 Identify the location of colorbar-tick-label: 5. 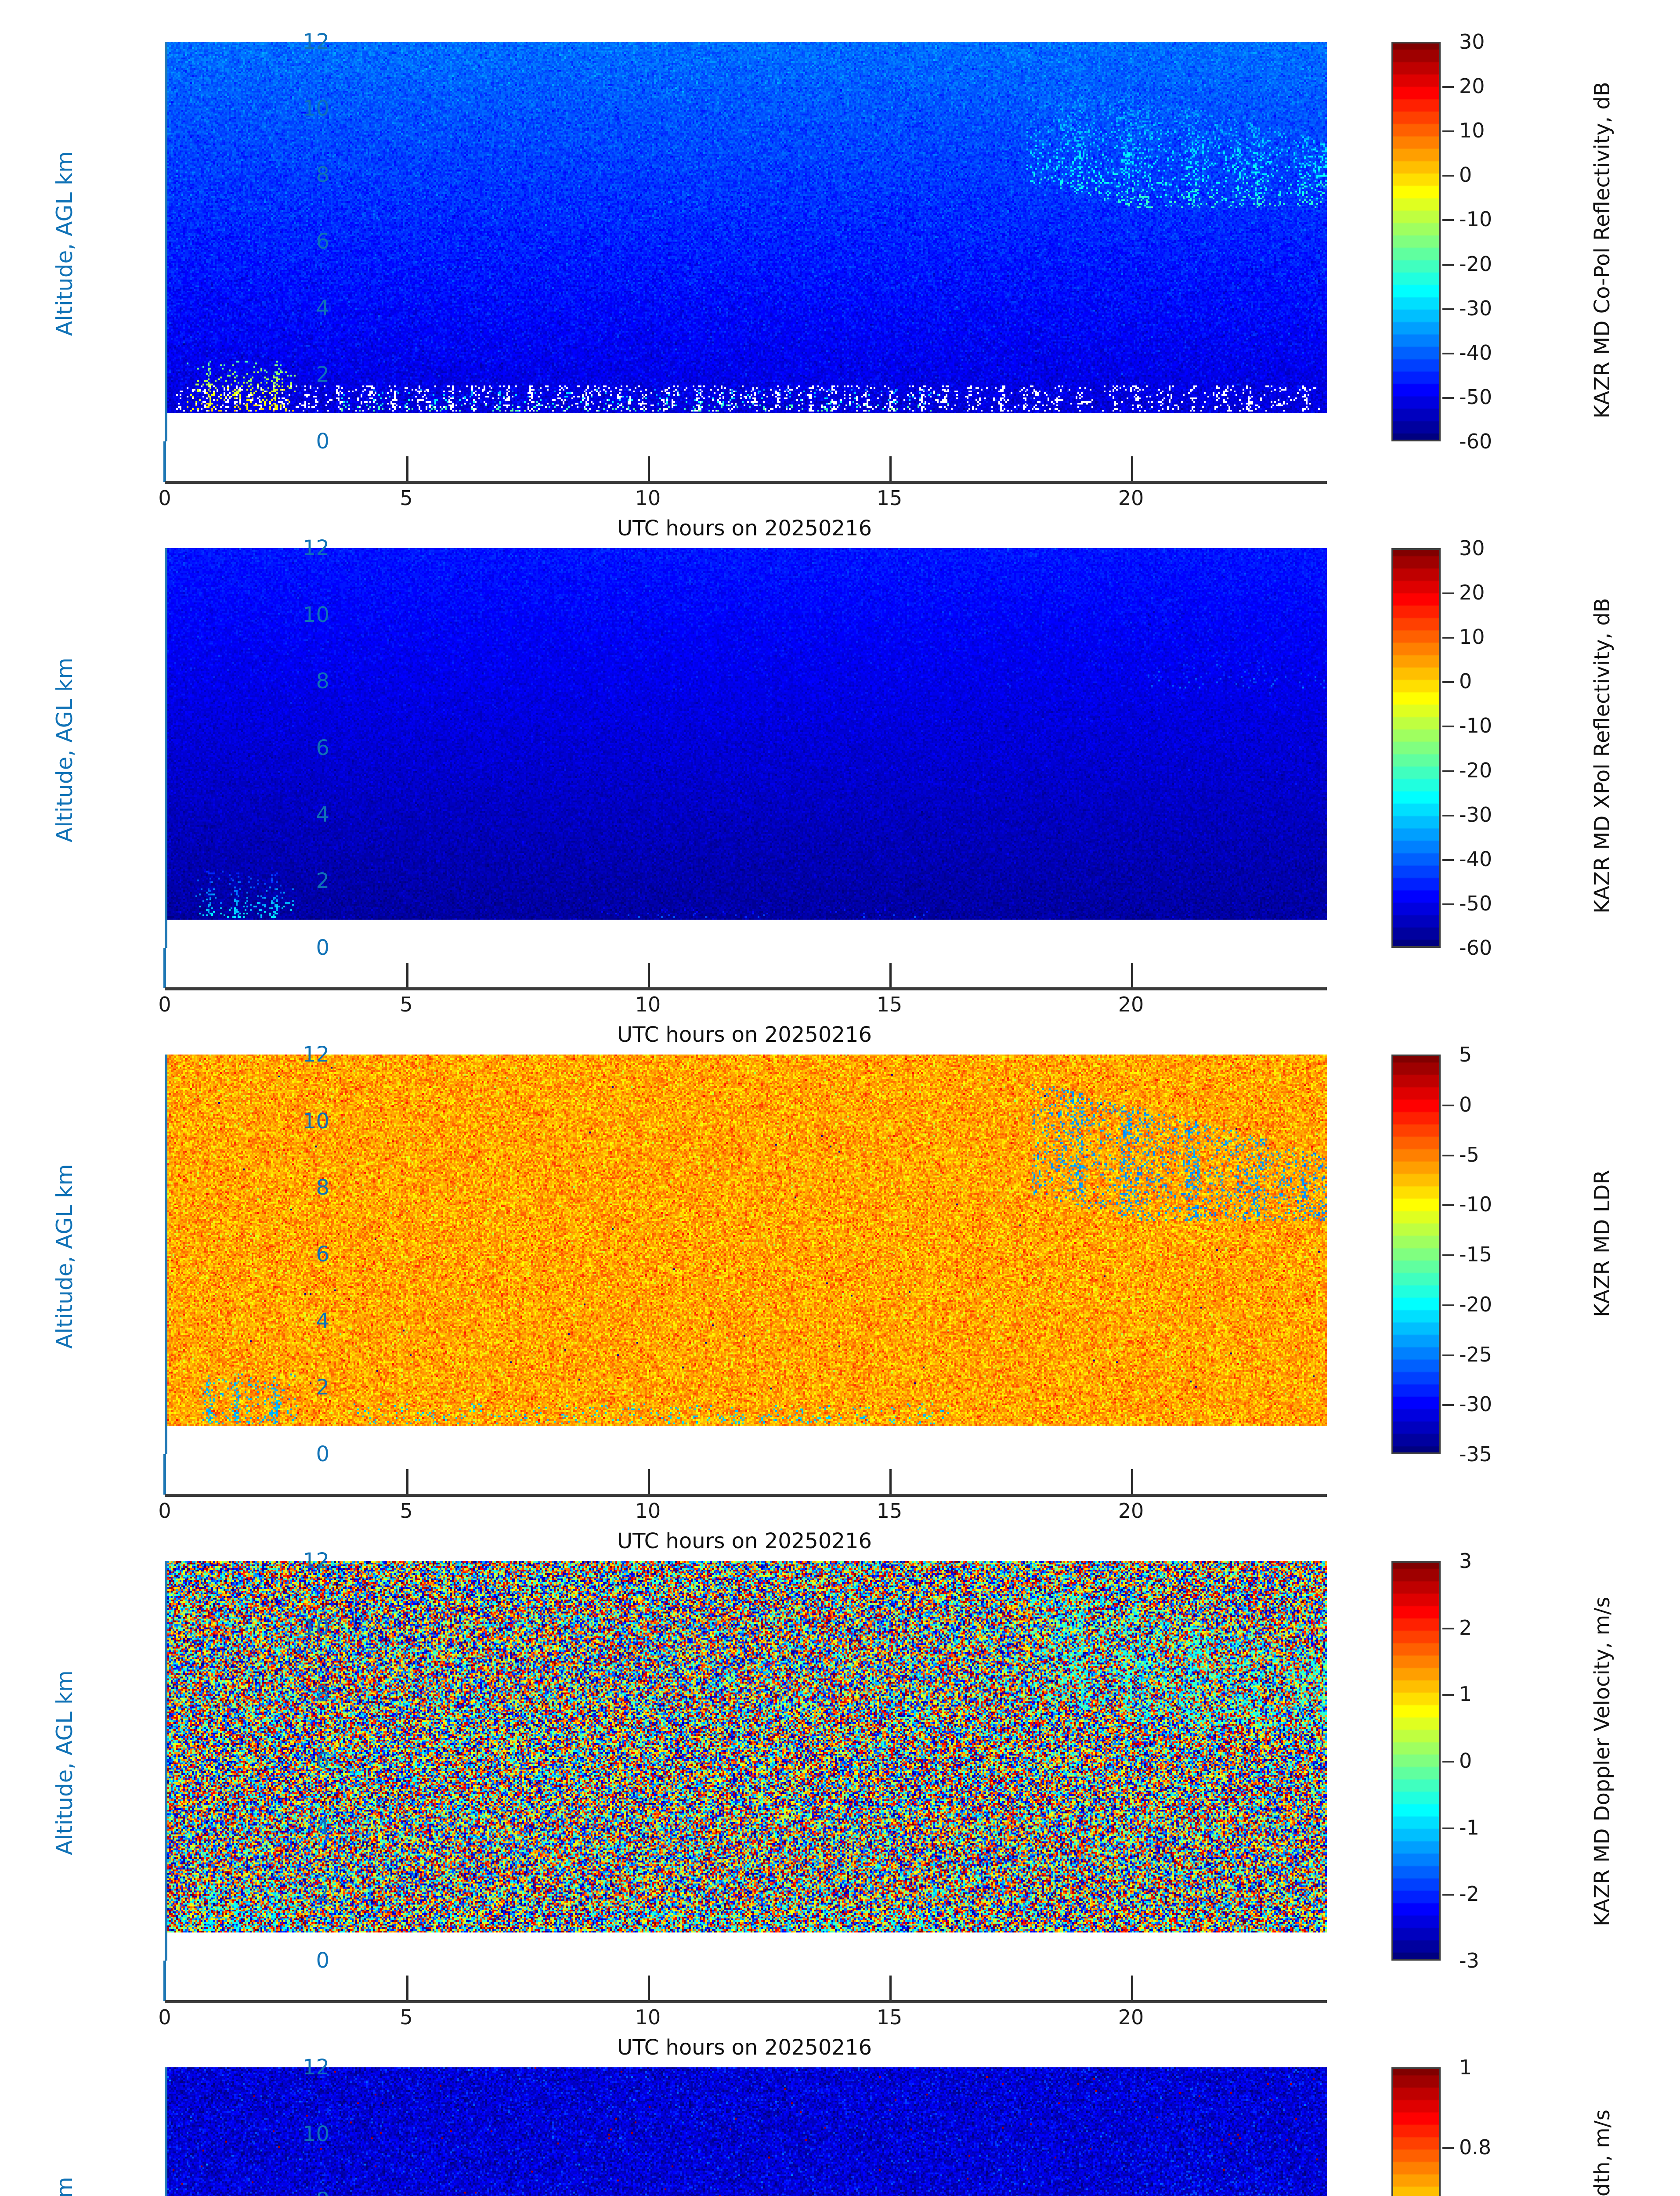
(1466, 1054).